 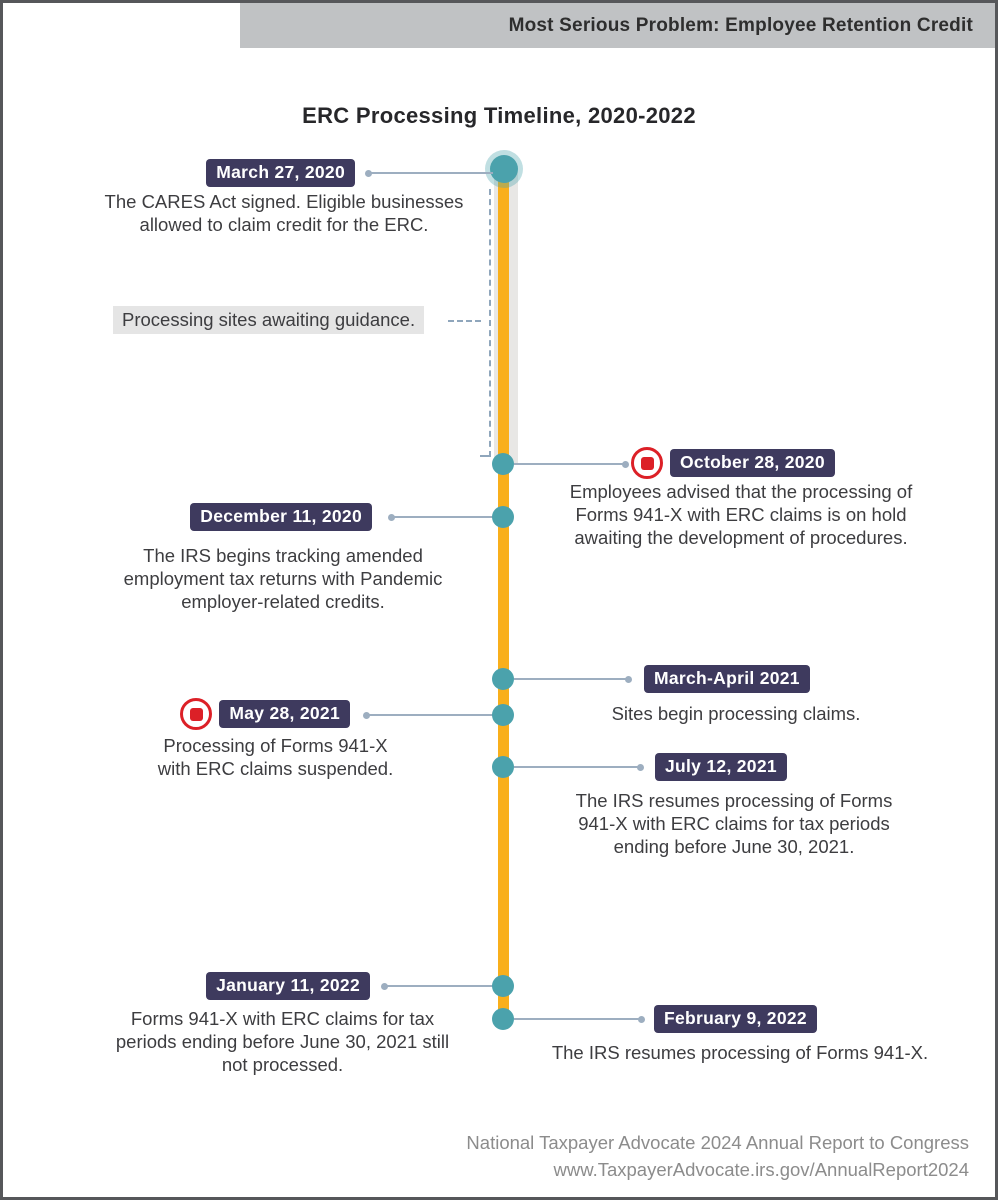 I want to click on event-date-badge-row: December 11, 2020, so click(x=281, y=517).